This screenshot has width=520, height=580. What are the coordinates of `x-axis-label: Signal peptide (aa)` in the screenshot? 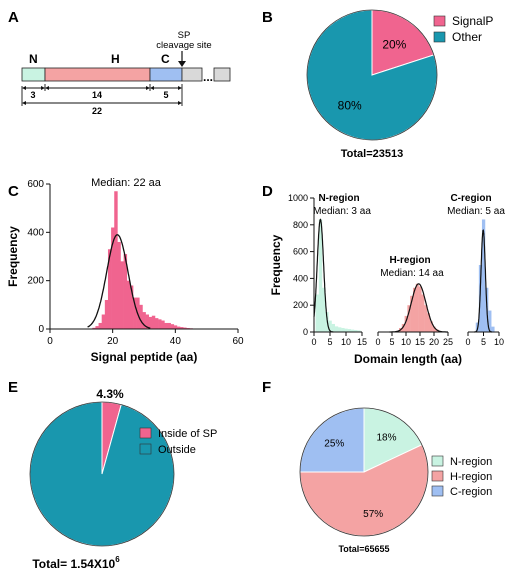 It's located at (144, 357).